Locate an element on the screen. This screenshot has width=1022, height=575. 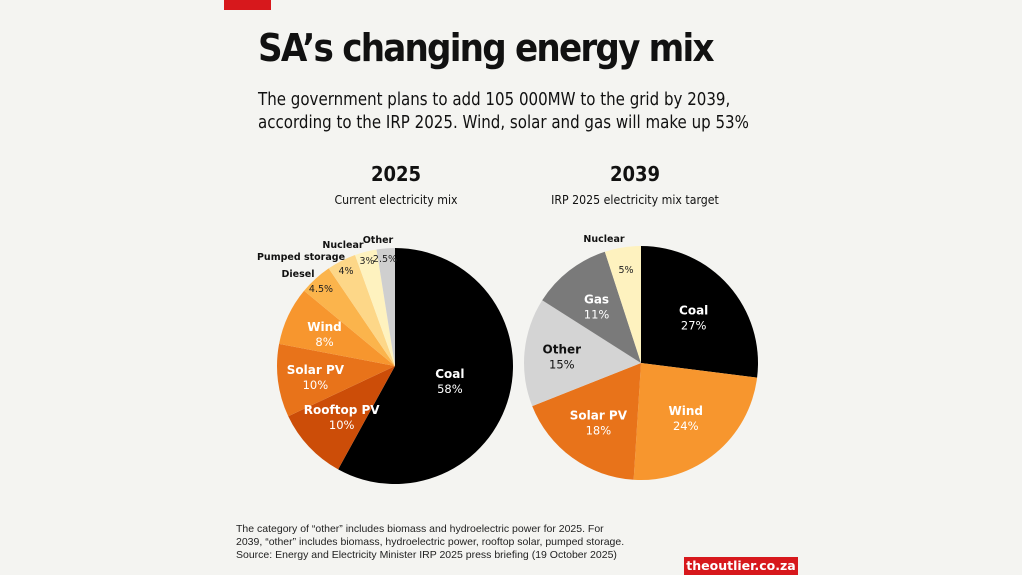
pie-slice-pumped-storage is located at coordinates (361, 310).